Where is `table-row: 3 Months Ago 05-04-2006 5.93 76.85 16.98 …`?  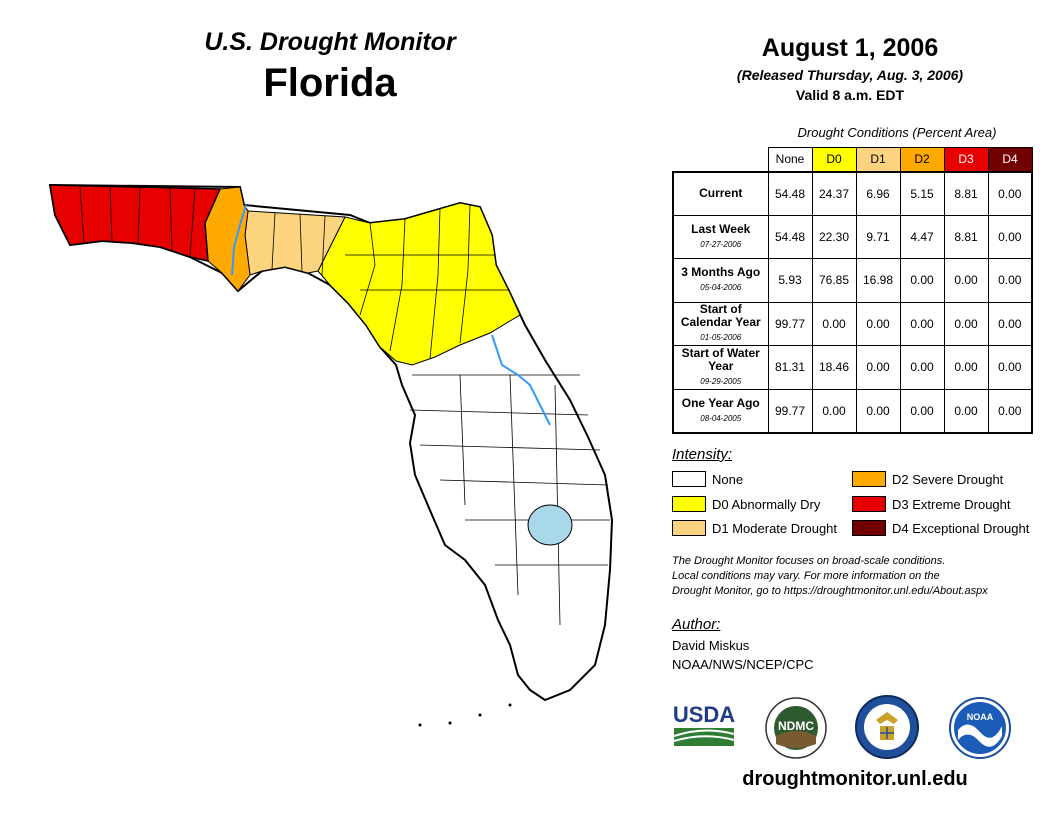
table-row: 3 Months Ago 05-04-2006 5.93 76.85 16.98 … is located at coordinates (852, 280).